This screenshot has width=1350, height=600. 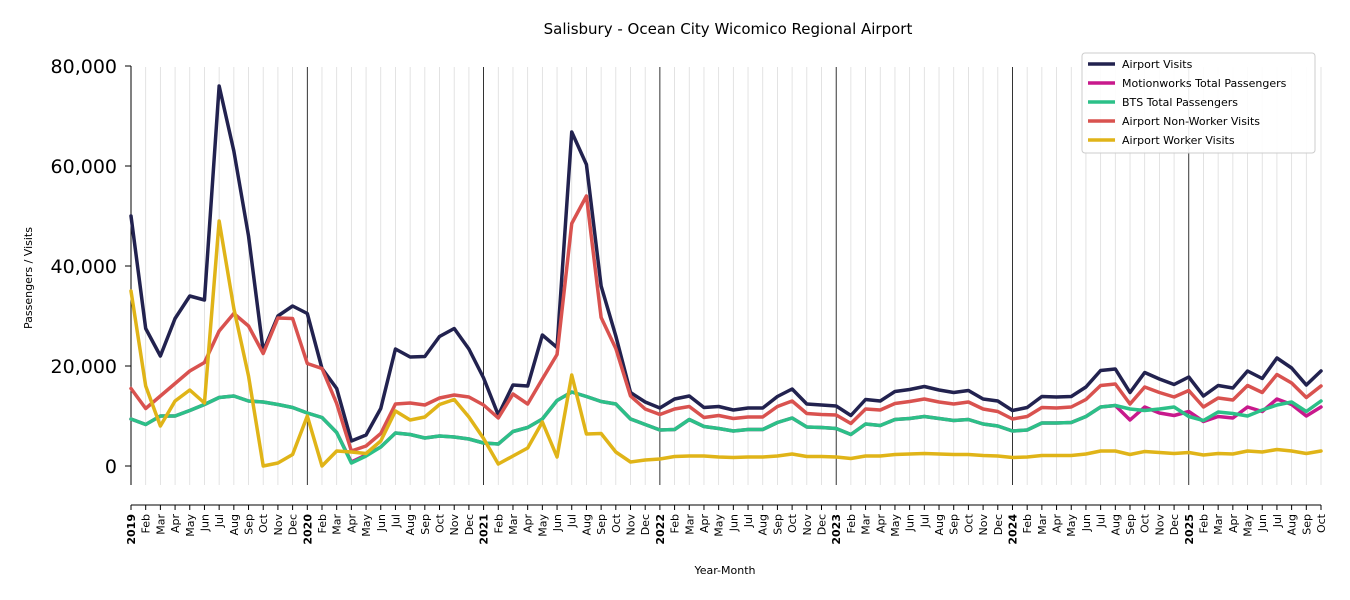 What do you see at coordinates (484, 529) in the screenshot?
I see `x-tick-label-year: 2021` at bounding box center [484, 529].